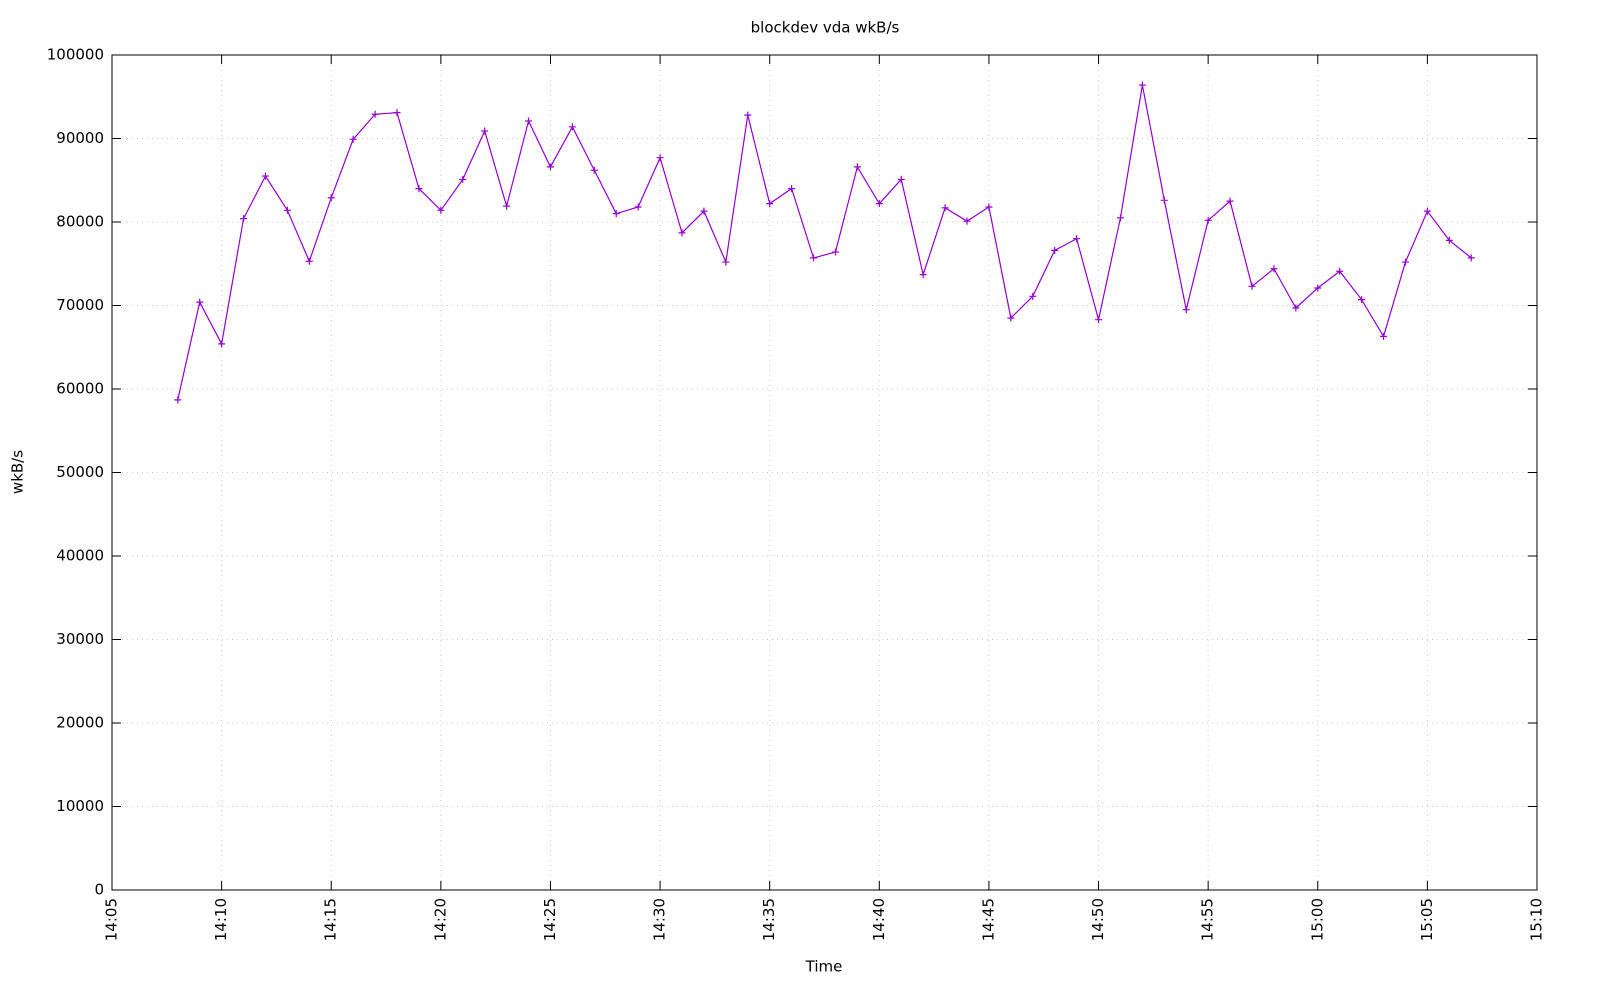 The width and height of the screenshot is (1600, 1000). I want to click on y-tick-label: 90000, so click(80, 138).